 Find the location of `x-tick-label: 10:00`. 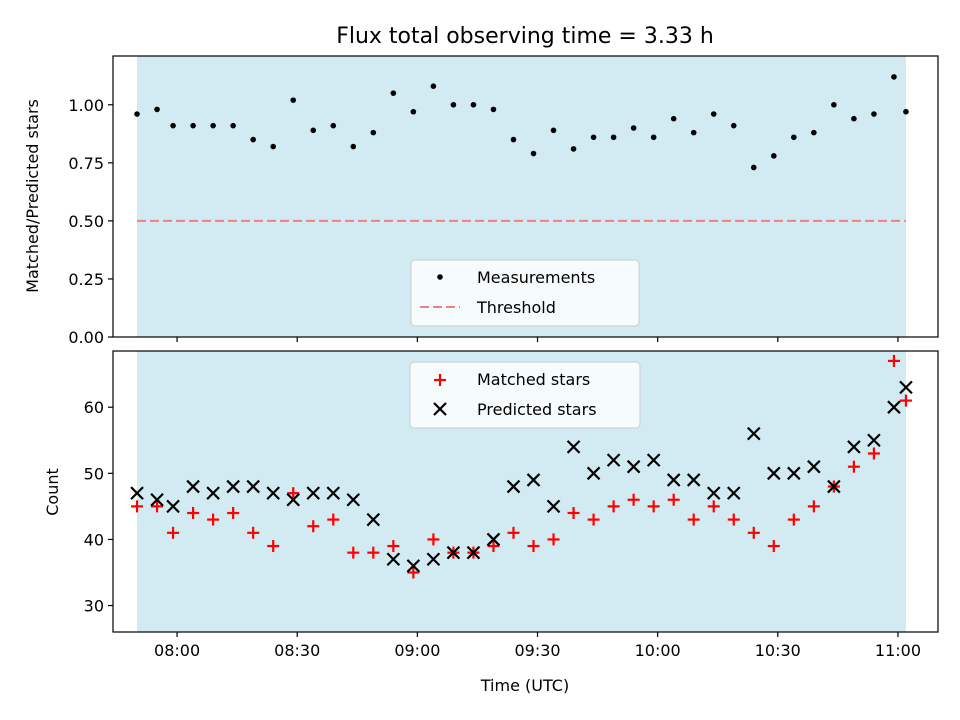

x-tick-label: 10:00 is located at coordinates (658, 650).